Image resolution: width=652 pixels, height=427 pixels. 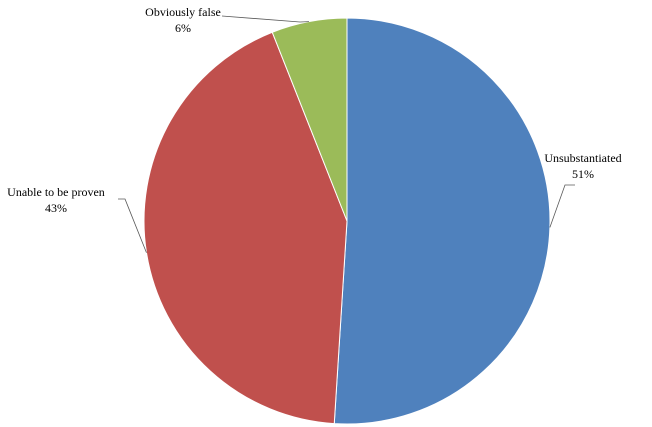 What do you see at coordinates (183, 28) in the screenshot?
I see `slice-label-percent: 6%` at bounding box center [183, 28].